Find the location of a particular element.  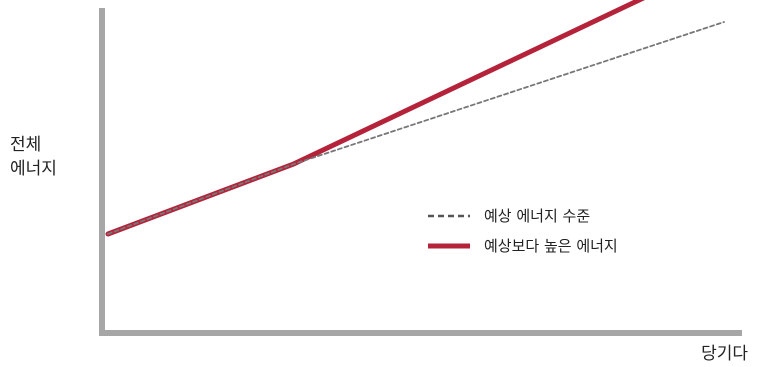

legend: 예상 에너지 수준 예상보다 높은 에너지 is located at coordinates (523, 231).